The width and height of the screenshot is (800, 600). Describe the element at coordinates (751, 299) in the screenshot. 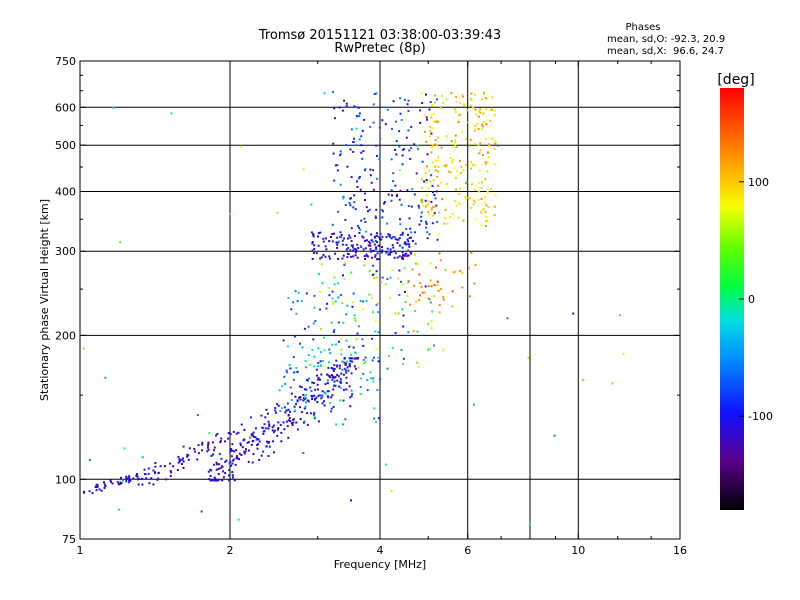

I see `colorbar-tick-label: 0` at that location.